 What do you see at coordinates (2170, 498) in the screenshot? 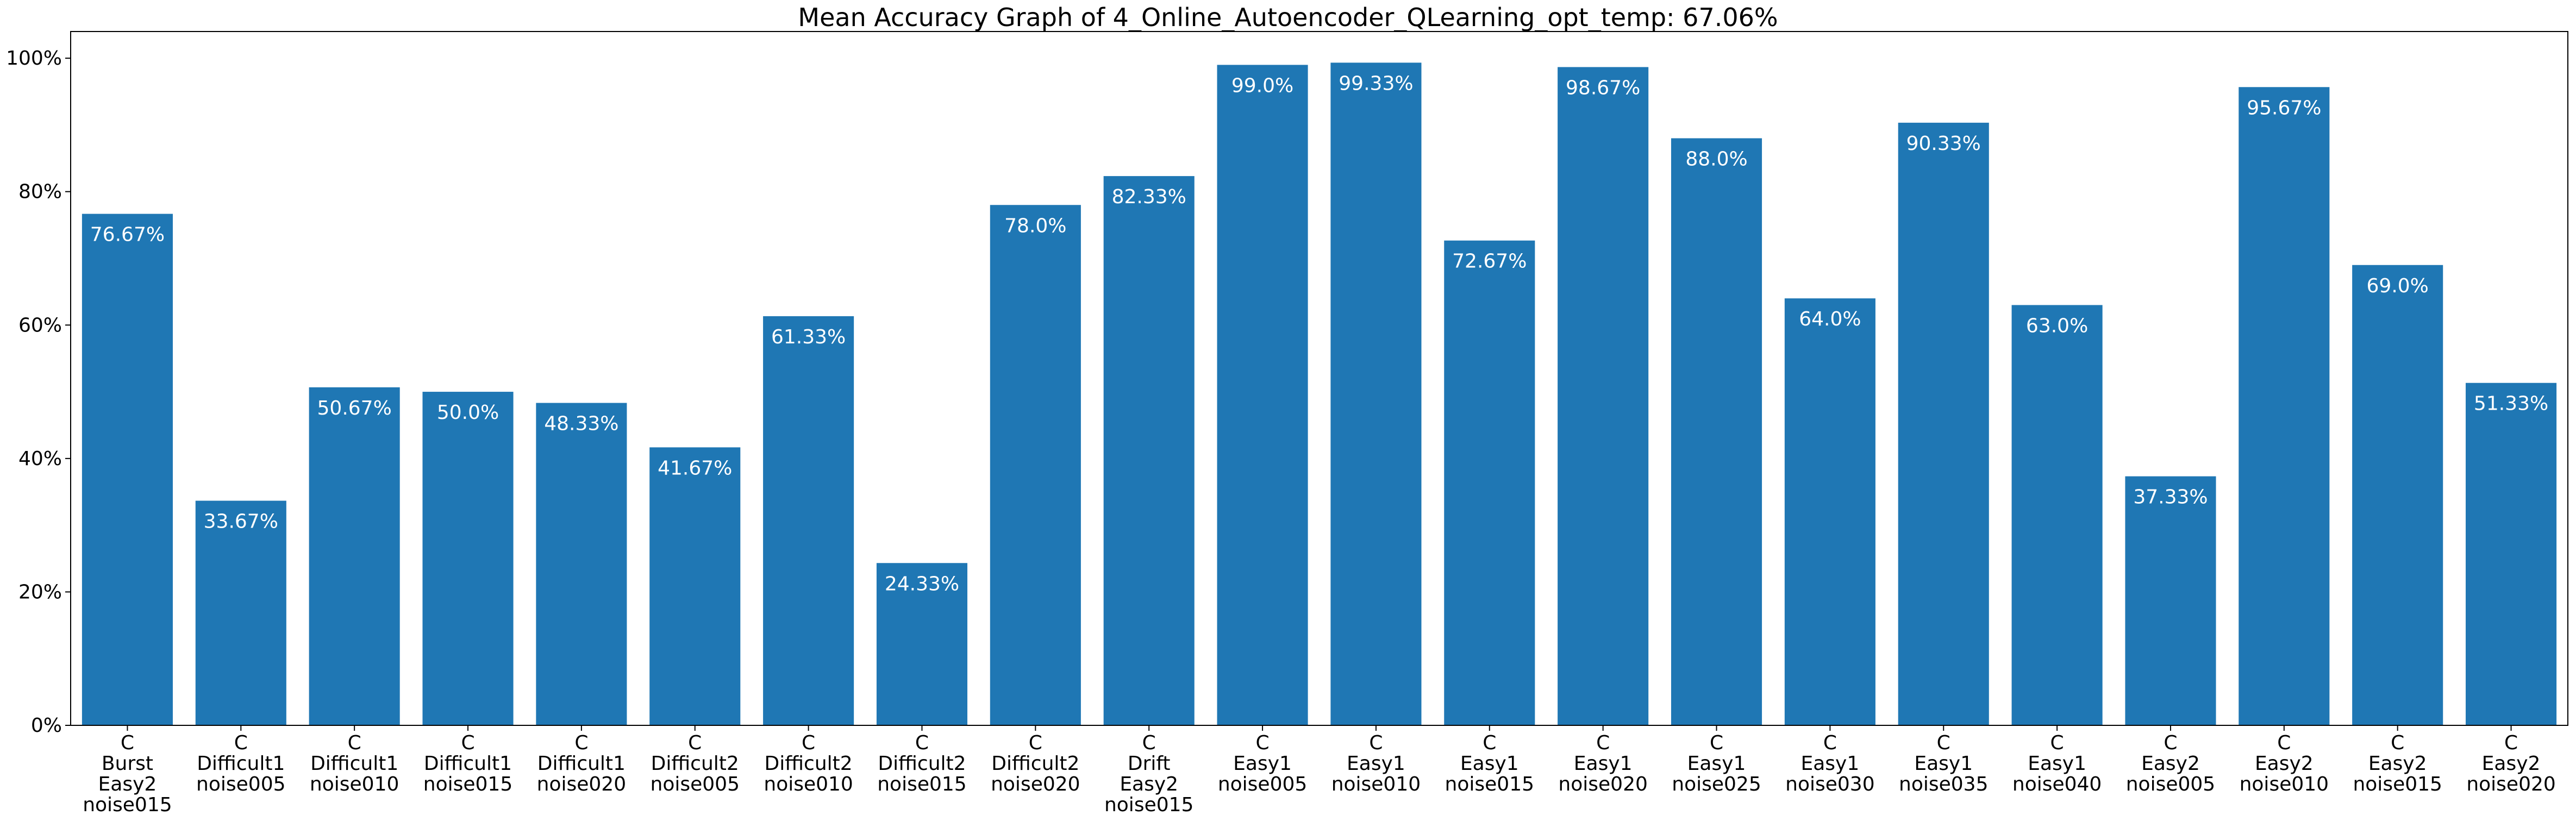
I see `bar-value-label: 37.33%` at bounding box center [2170, 498].